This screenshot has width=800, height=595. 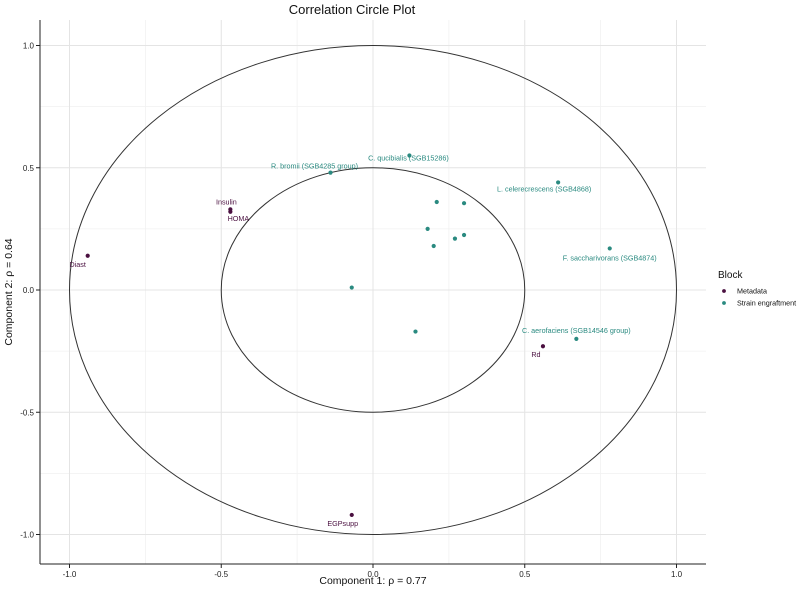 What do you see at coordinates (226, 201) in the screenshot?
I see `point-label: Insulin` at bounding box center [226, 201].